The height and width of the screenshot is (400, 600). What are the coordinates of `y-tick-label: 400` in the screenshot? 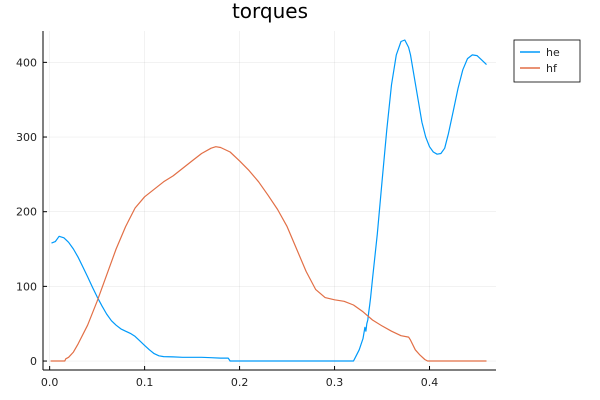 It's located at (26, 62).